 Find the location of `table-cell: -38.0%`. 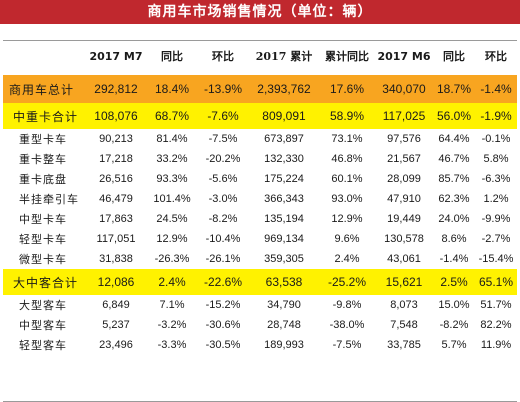

table-cell: -38.0% is located at coordinates (347, 325).